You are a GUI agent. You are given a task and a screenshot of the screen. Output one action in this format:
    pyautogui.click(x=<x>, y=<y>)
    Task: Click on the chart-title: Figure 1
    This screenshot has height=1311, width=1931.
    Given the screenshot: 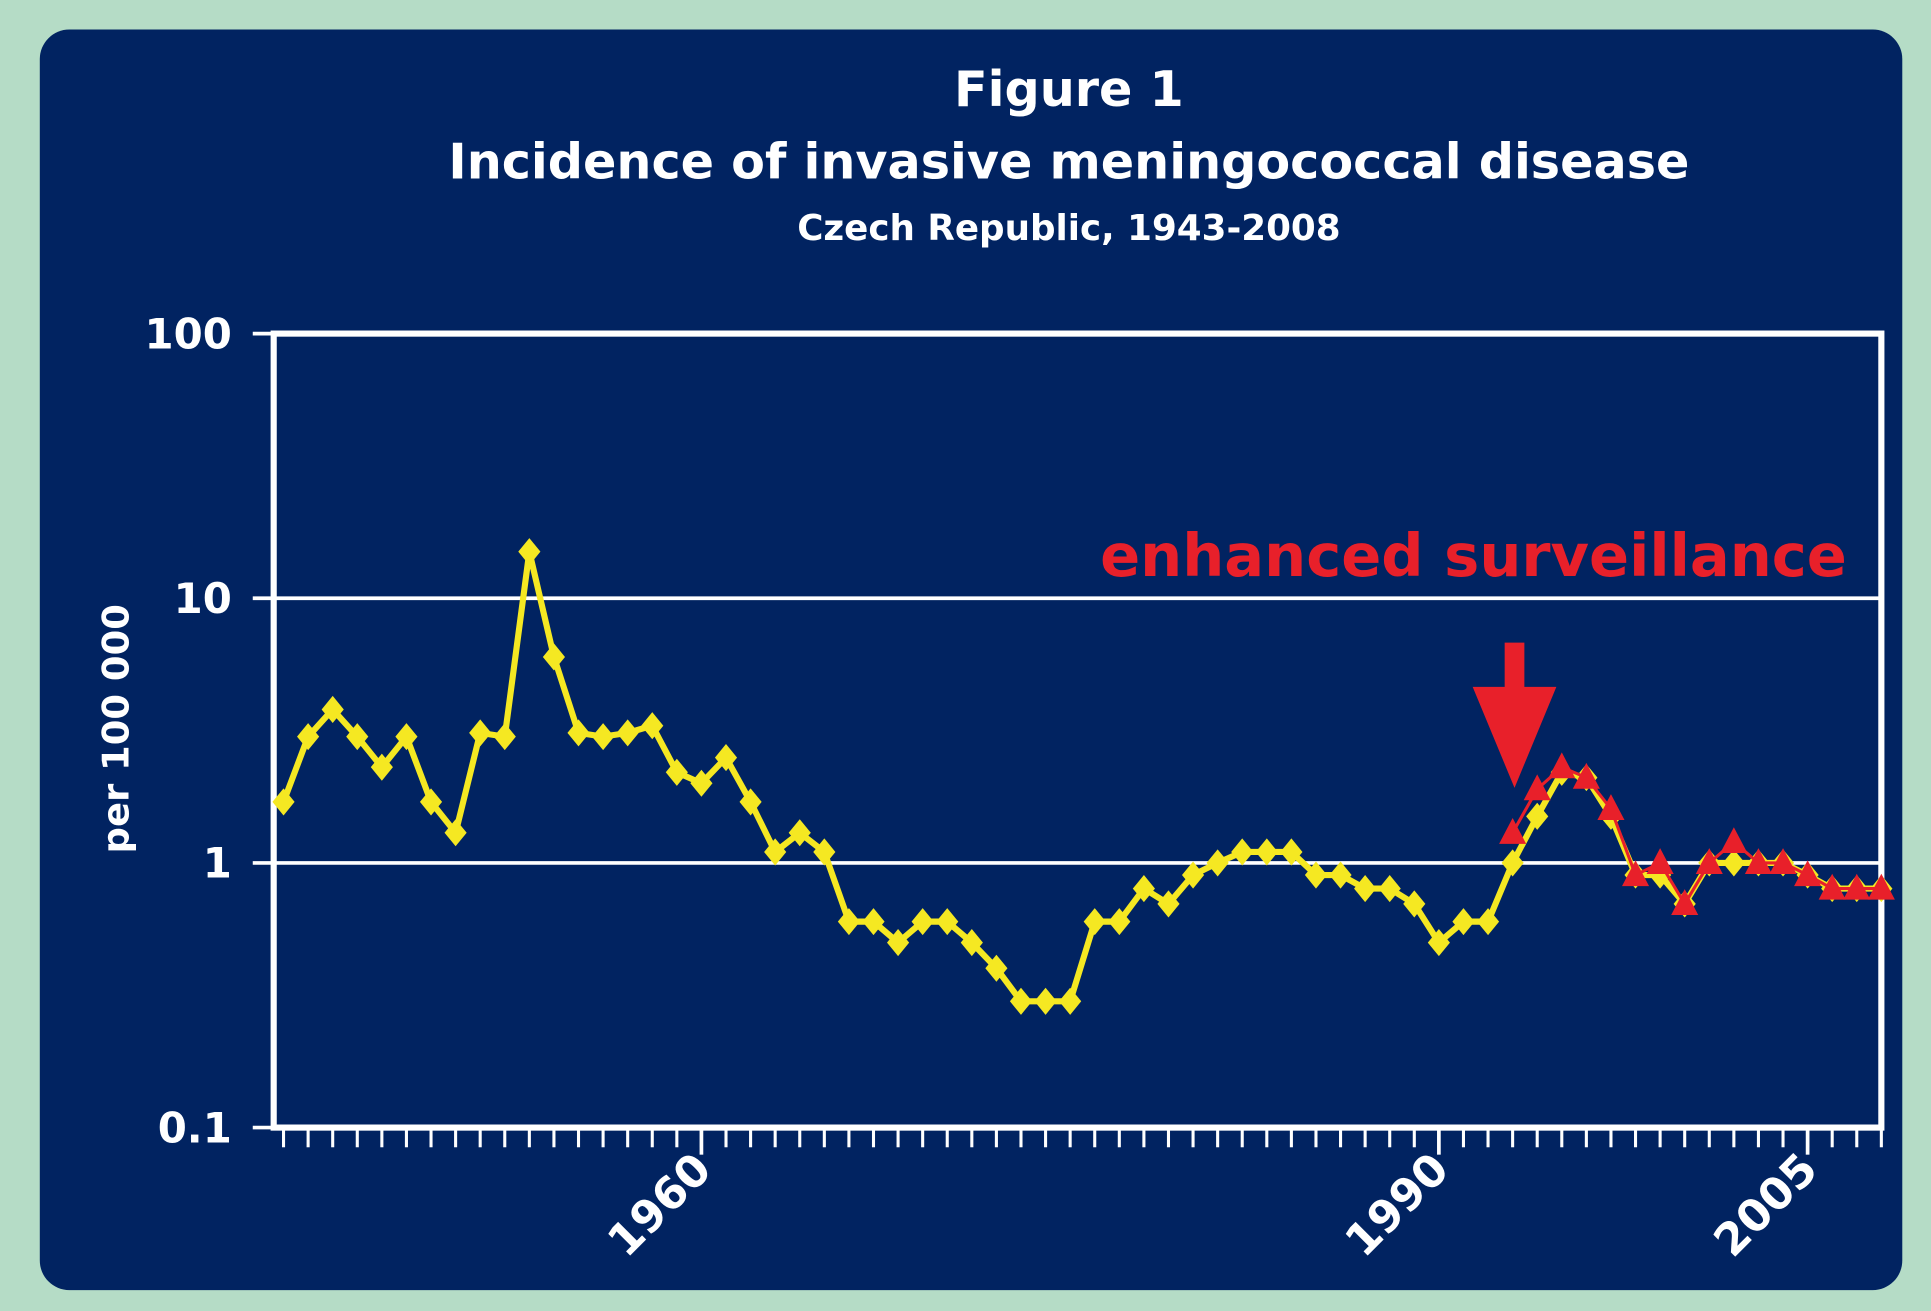 What is the action you would take?
    pyautogui.click(x=1069, y=89)
    